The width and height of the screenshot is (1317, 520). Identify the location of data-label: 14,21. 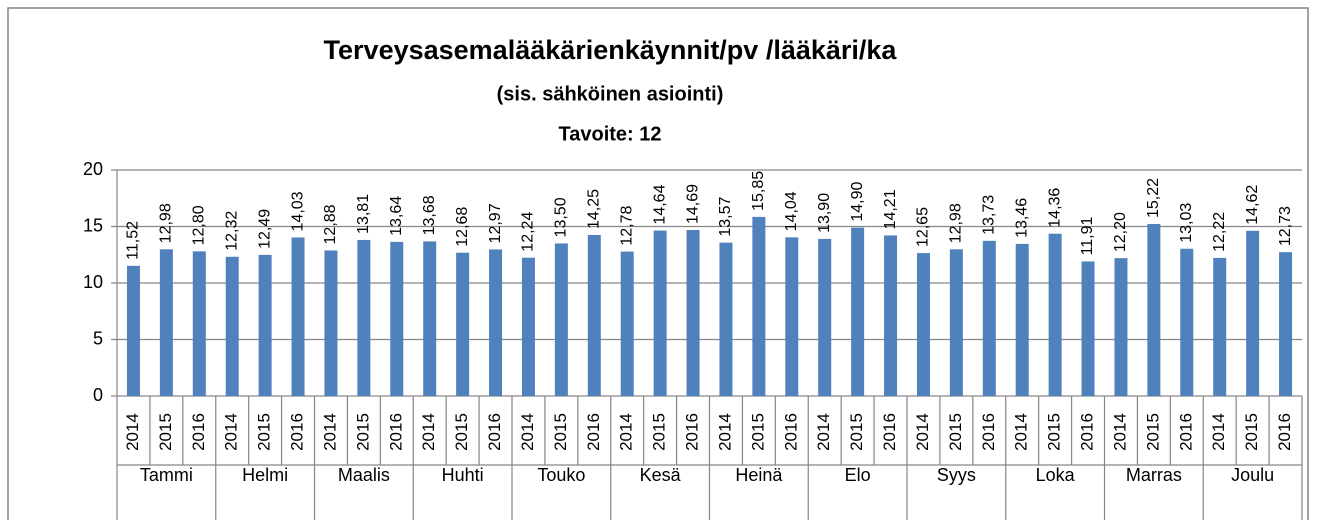
(890, 209).